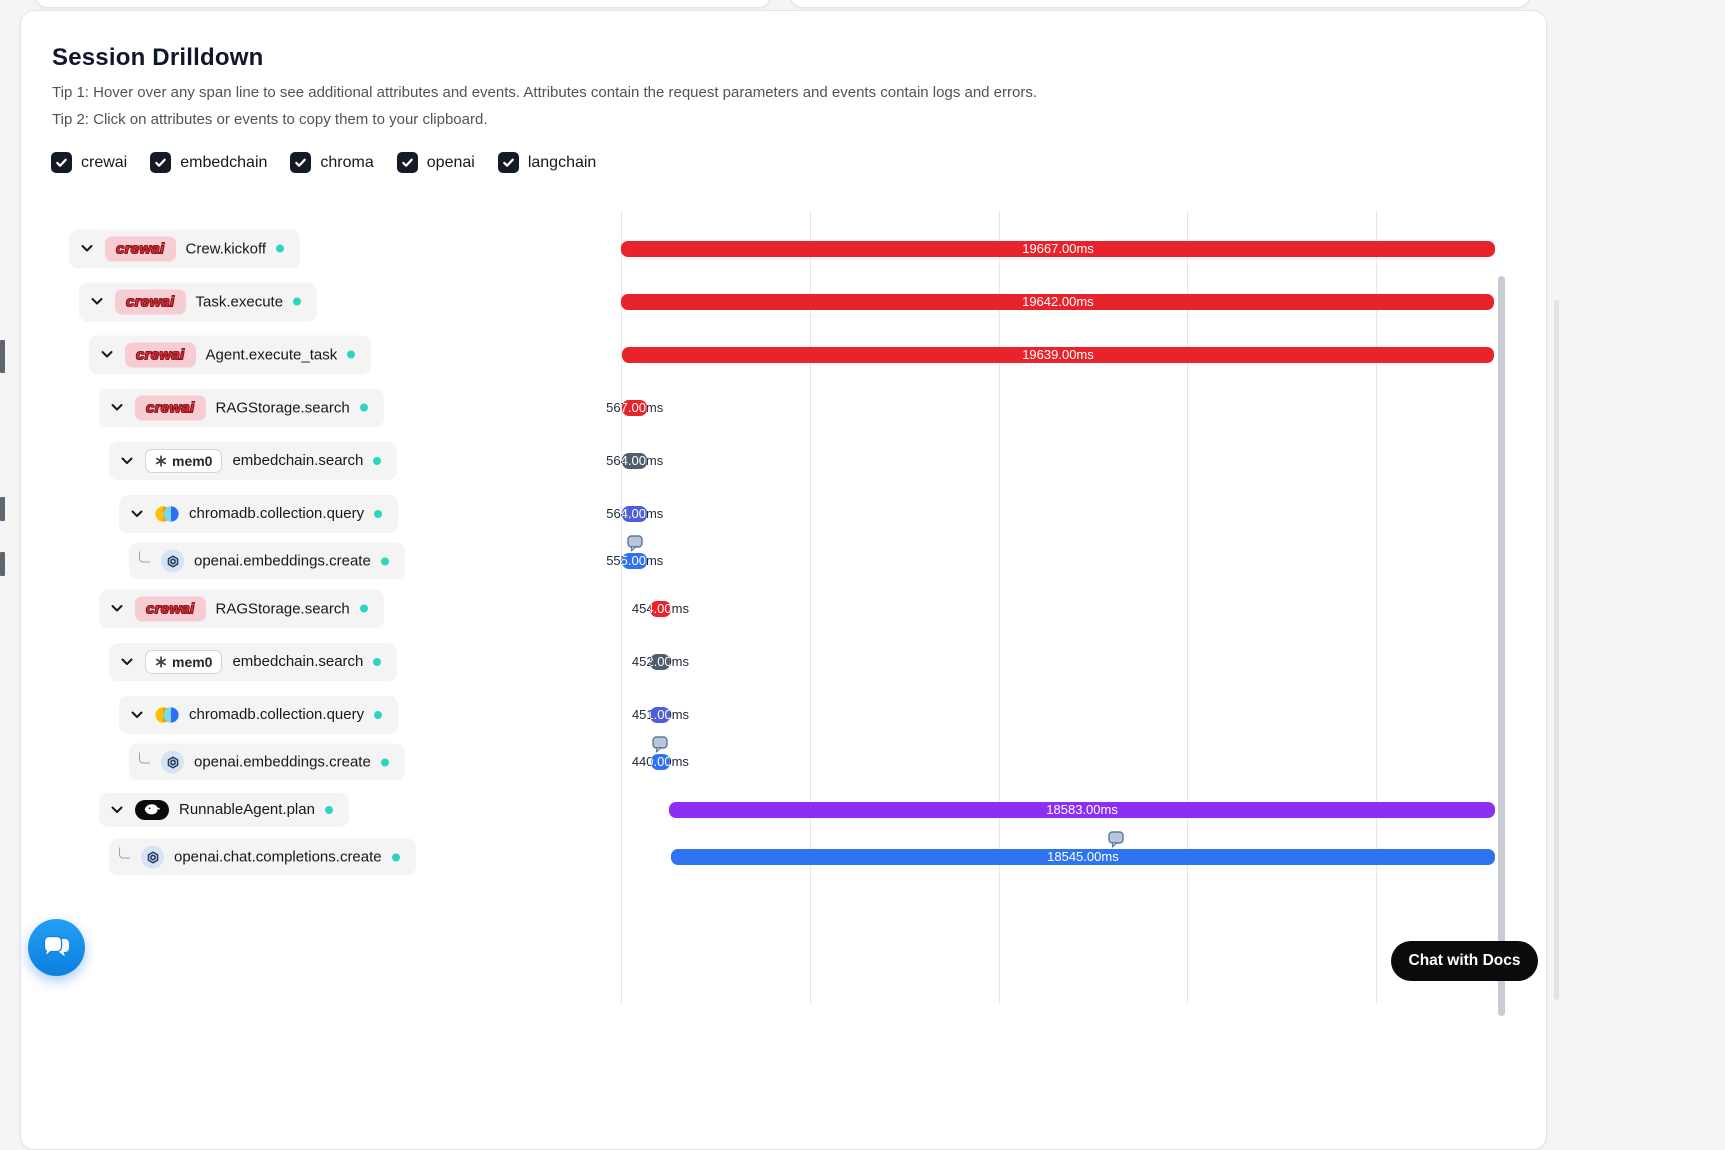 This screenshot has width=1725, height=1150. What do you see at coordinates (1058, 301) in the screenshot?
I see `span-duration-bar: 19642.00ms` at bounding box center [1058, 301].